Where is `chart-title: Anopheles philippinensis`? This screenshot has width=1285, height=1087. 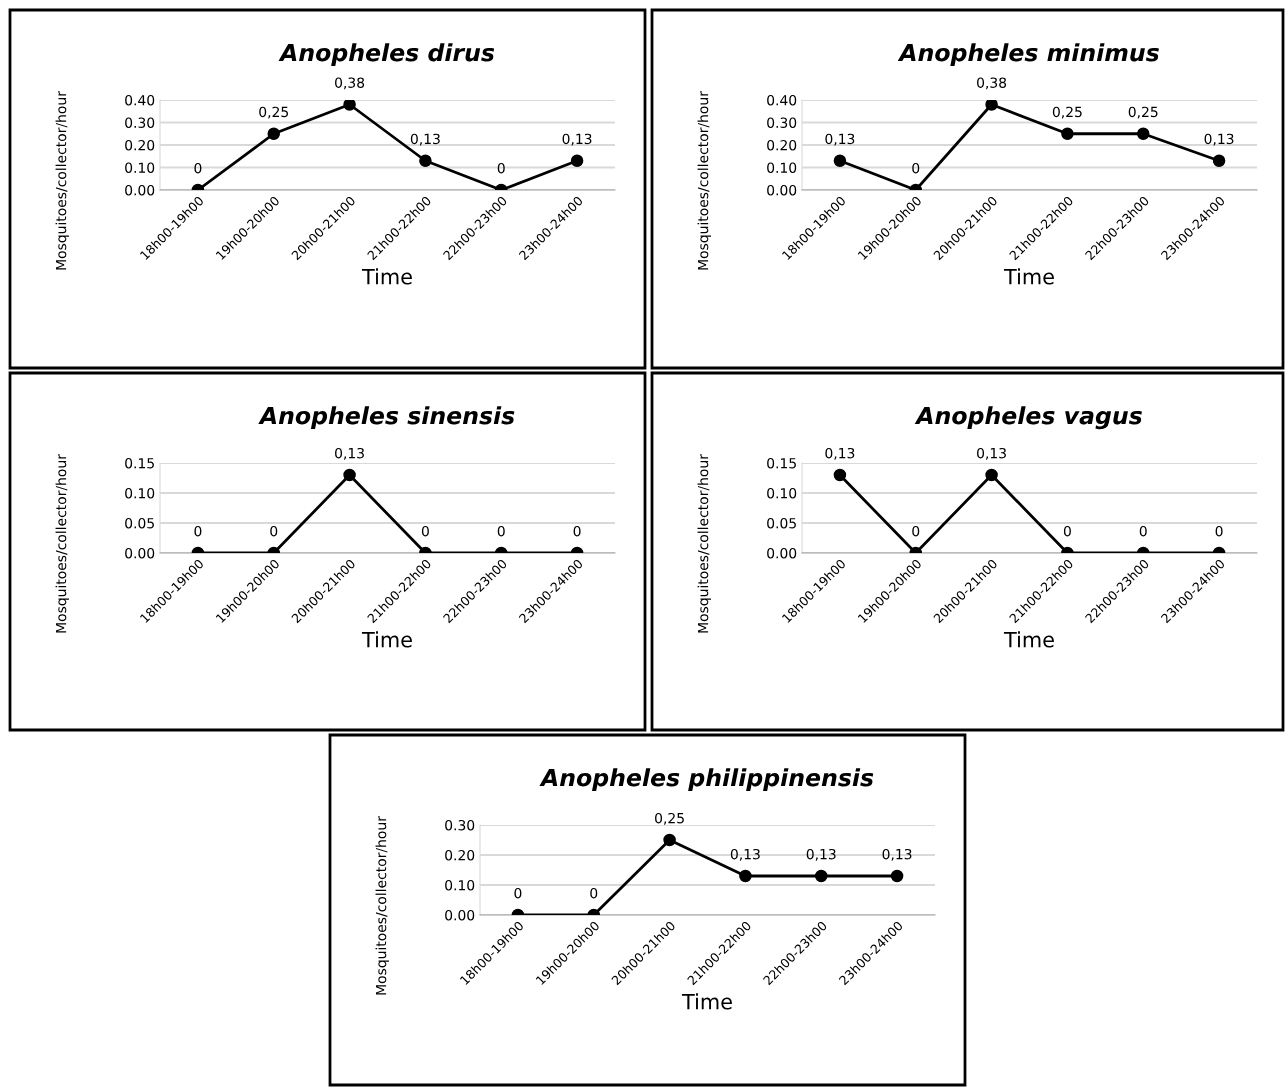
chart-title: Anopheles philippinensis is located at coordinates (706, 780).